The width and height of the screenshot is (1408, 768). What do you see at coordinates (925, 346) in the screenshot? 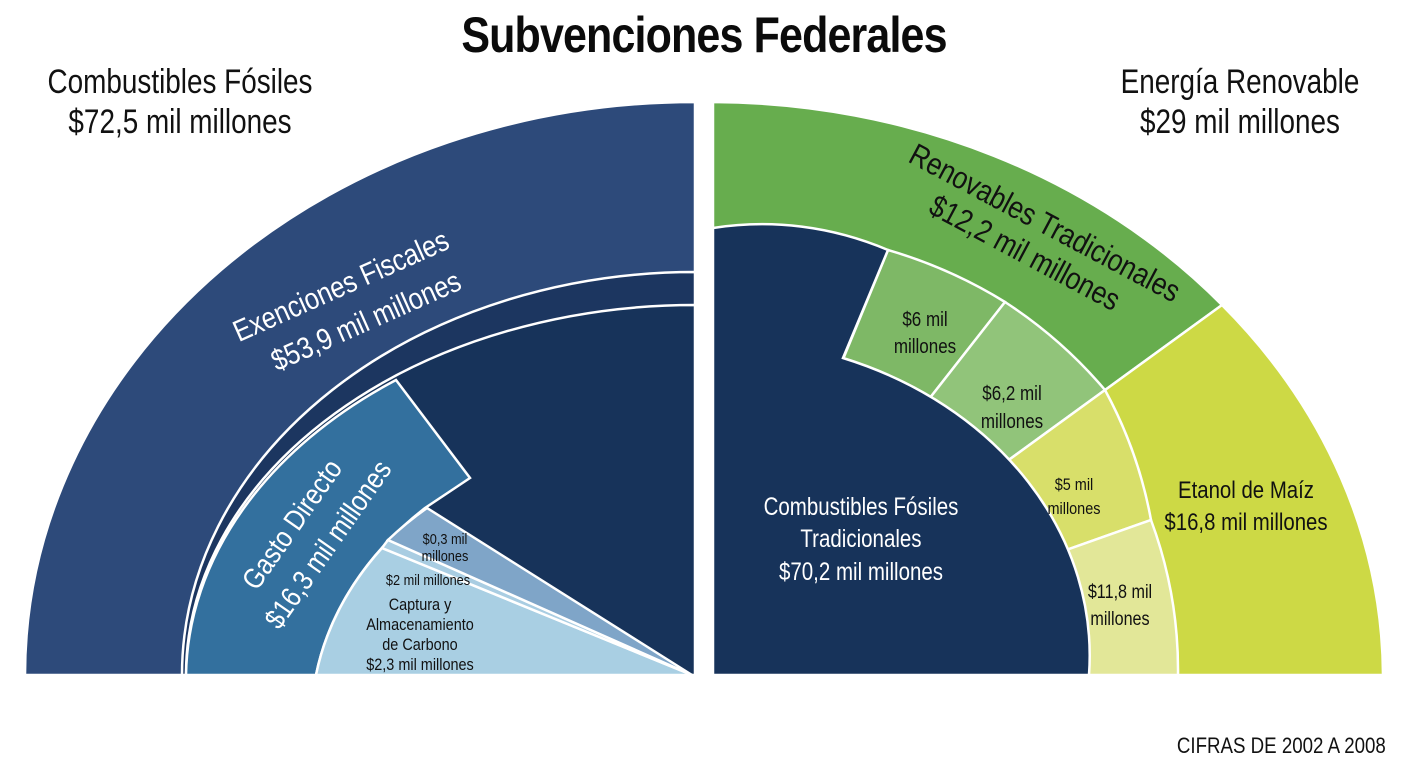
I see `label-6-line2: millones` at bounding box center [925, 346].